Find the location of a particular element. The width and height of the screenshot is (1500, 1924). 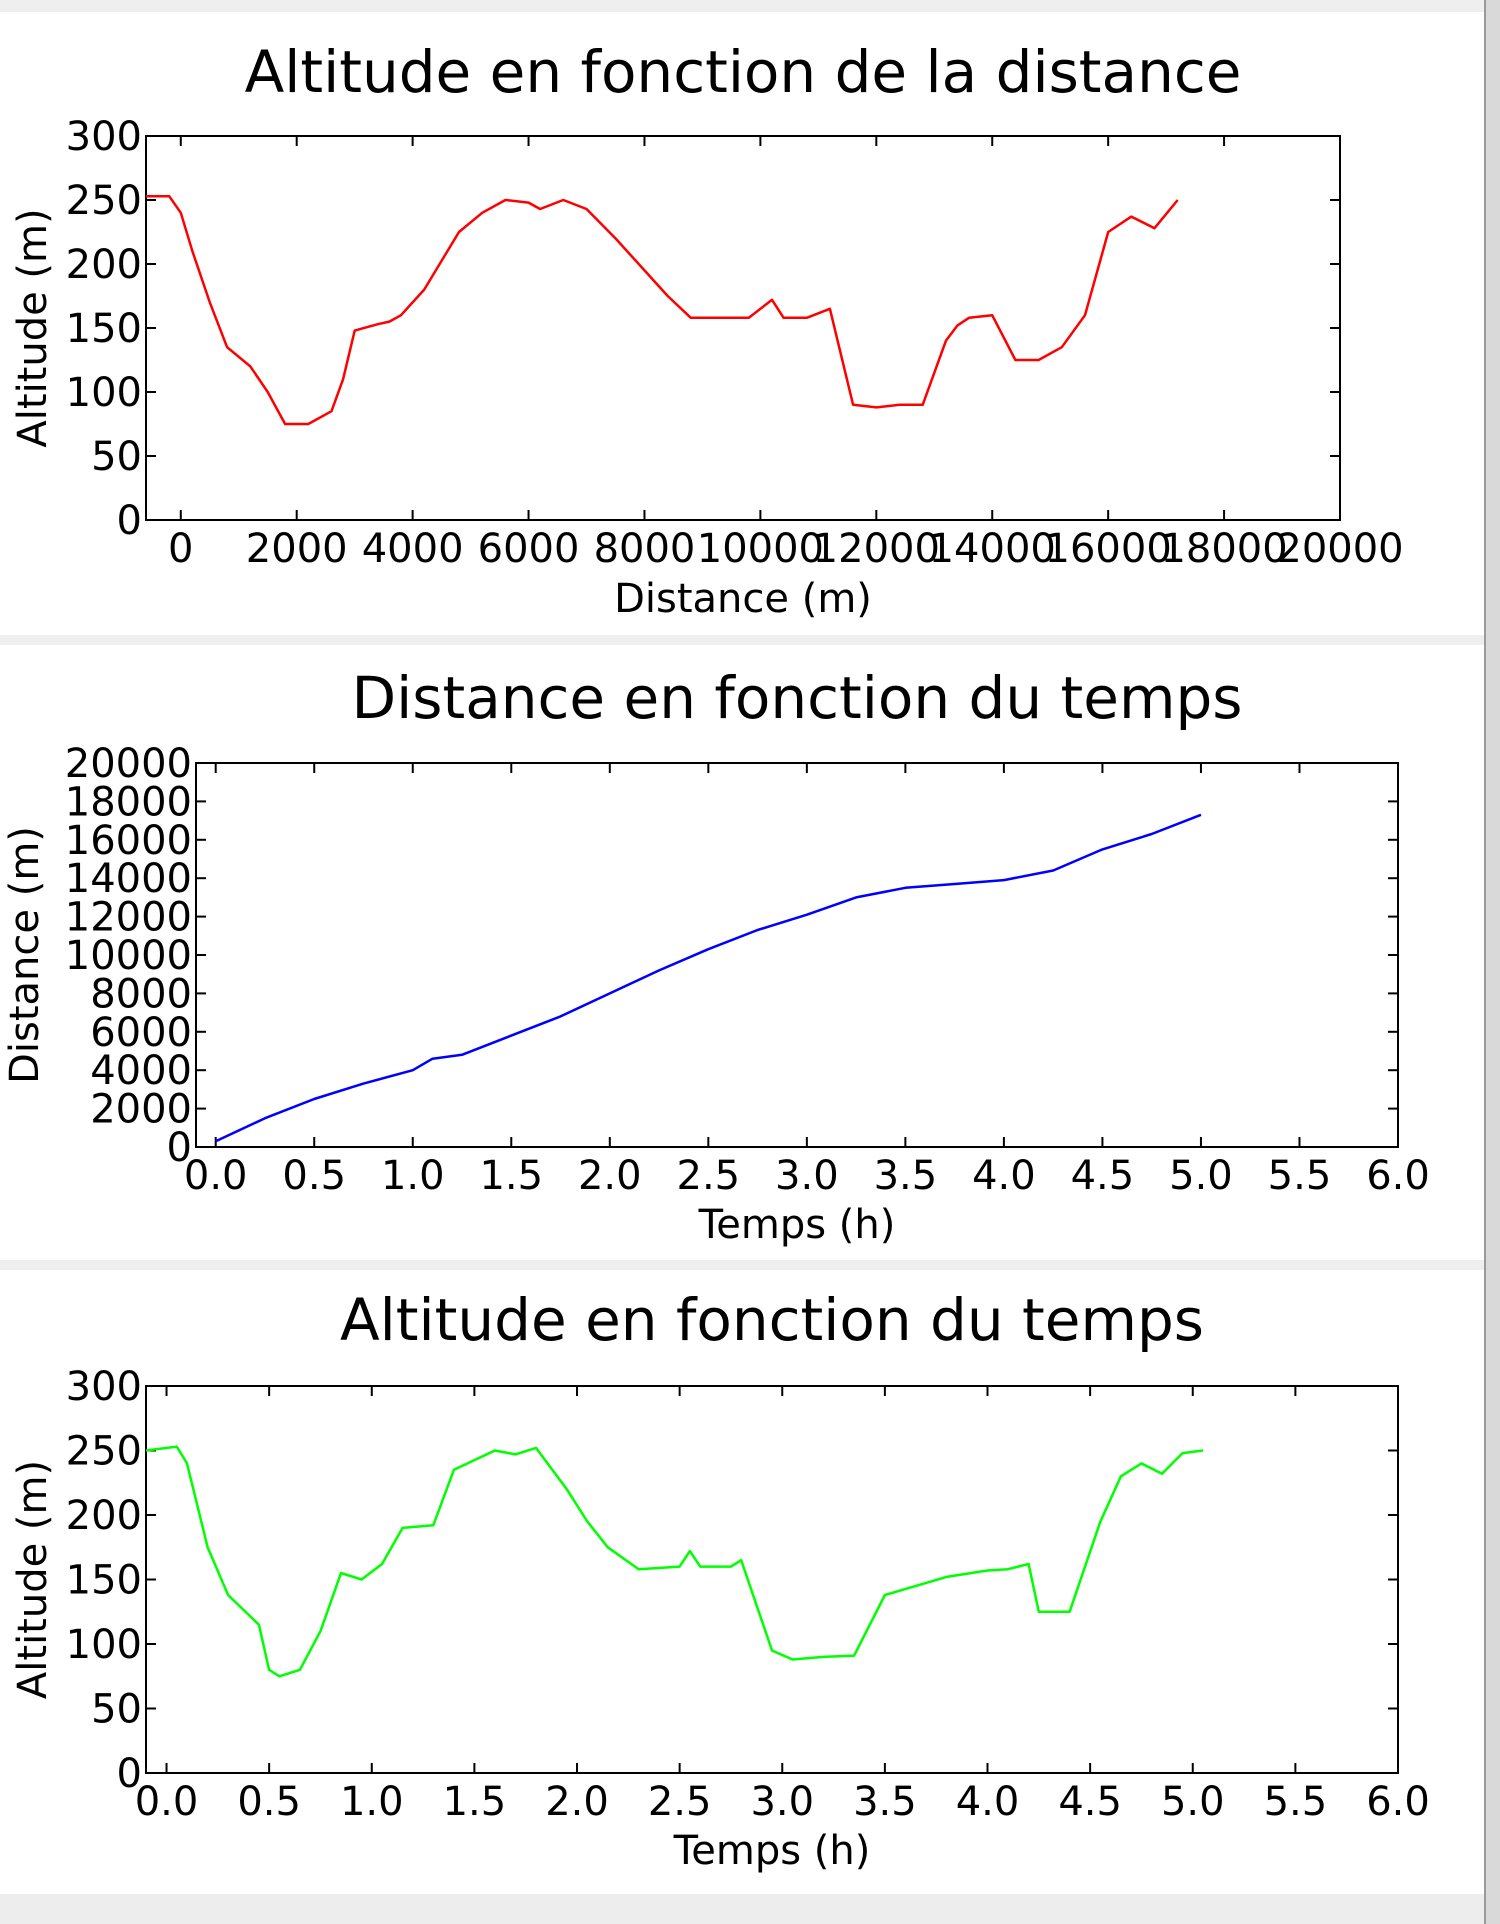

x-tick-label: 16000 is located at coordinates (1108, 549).